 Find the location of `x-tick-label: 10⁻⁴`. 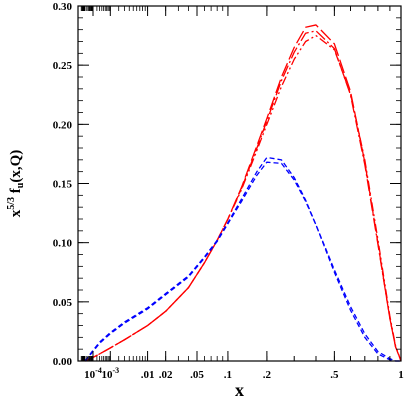

x-tick-label: 10⁻⁴ is located at coordinates (93, 373).